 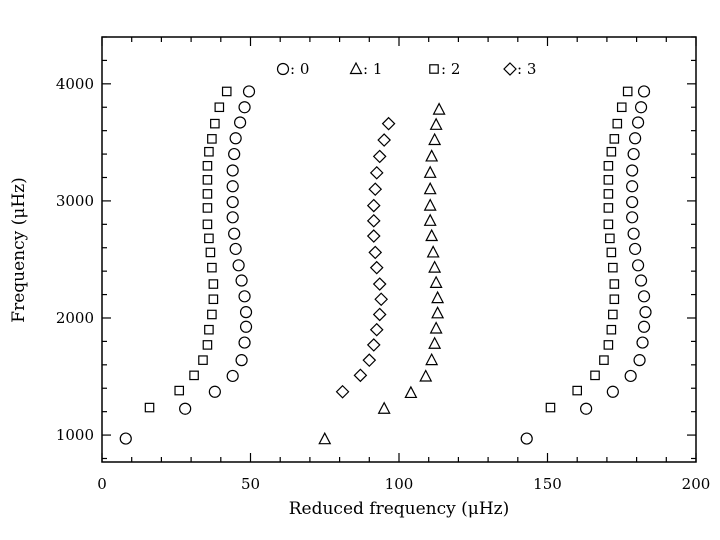 I want to click on y-tick-label: 3000, so click(x=75, y=201).